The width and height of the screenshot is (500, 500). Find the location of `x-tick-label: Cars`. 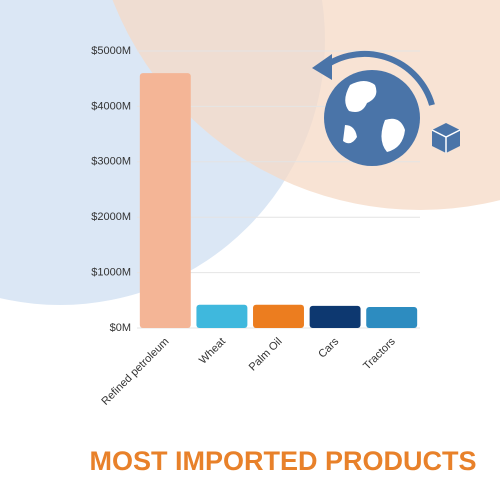

x-tick-label: Cars is located at coordinates (328, 347).